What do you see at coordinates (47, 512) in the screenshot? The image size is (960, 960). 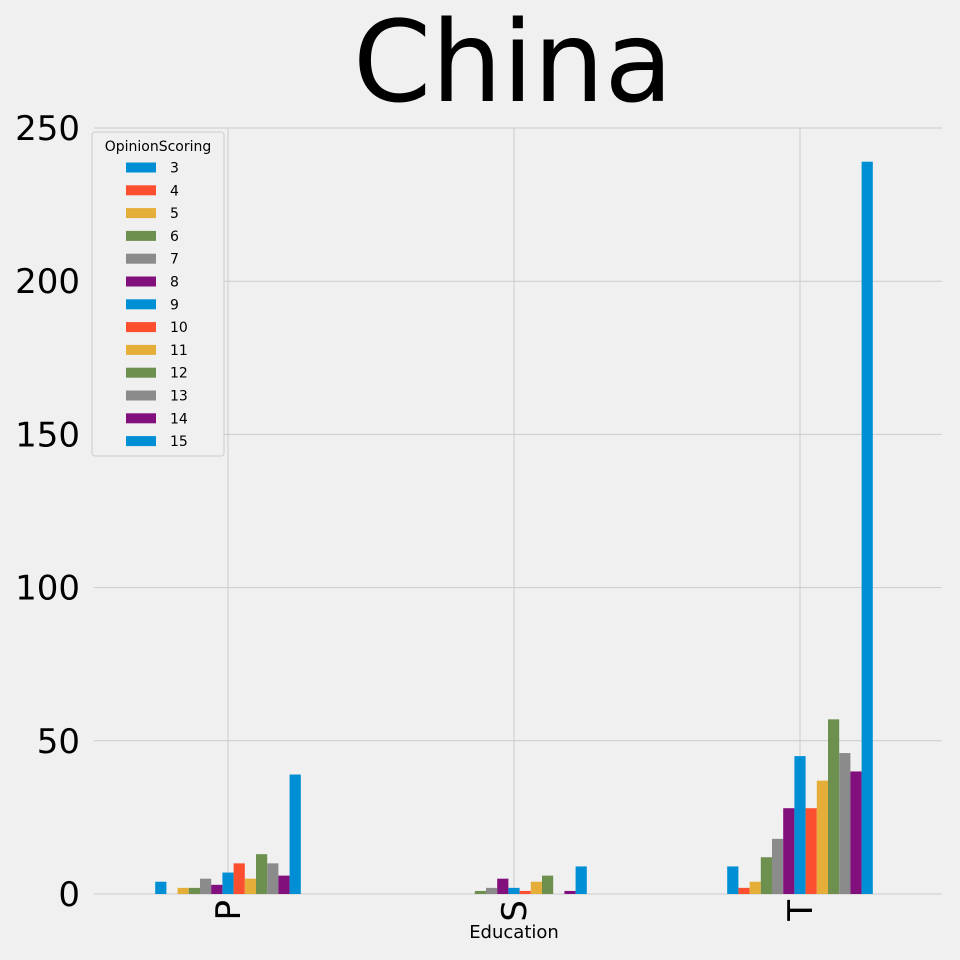 I see `y-axis: 0 50 100 150 200 250` at bounding box center [47, 512].